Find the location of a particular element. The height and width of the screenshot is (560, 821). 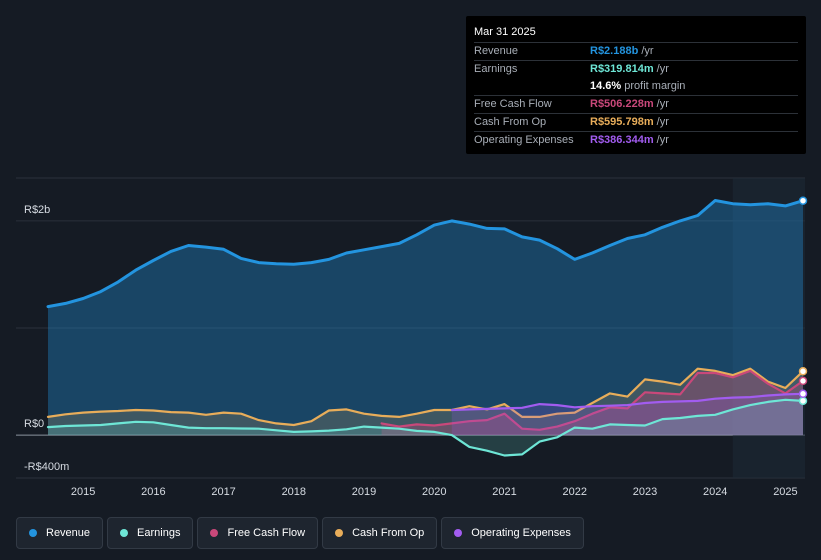

legend-item-earnings: Earnings is located at coordinates (150, 533).